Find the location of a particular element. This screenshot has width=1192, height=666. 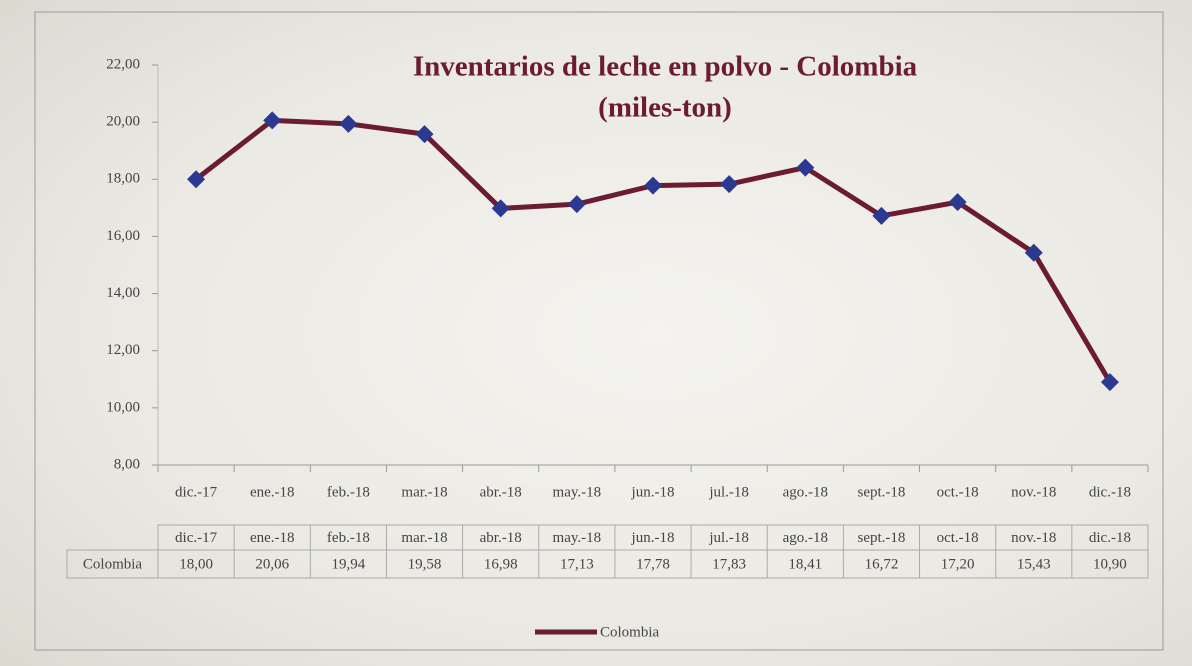

x-tick-label: jul.-18 is located at coordinates (728, 492).